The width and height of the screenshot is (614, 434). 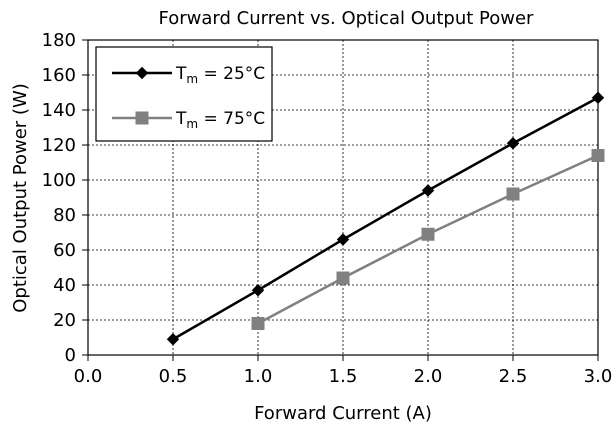 I want to click on legend-box, so click(x=184, y=94).